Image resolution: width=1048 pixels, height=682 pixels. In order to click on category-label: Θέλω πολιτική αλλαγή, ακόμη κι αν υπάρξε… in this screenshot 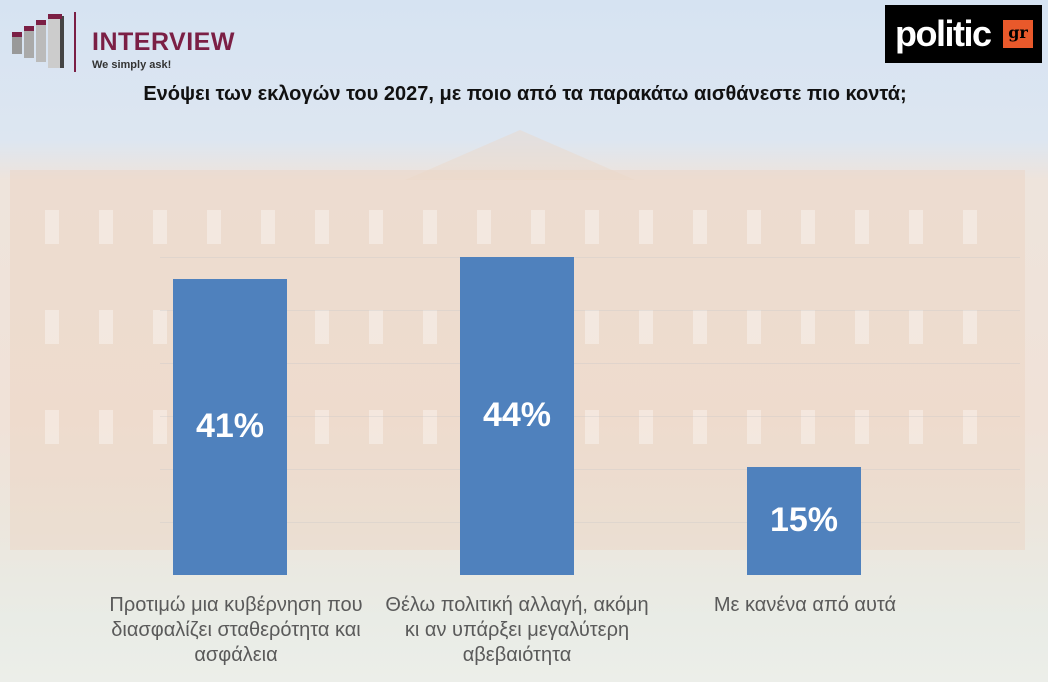, I will do `click(517, 630)`.